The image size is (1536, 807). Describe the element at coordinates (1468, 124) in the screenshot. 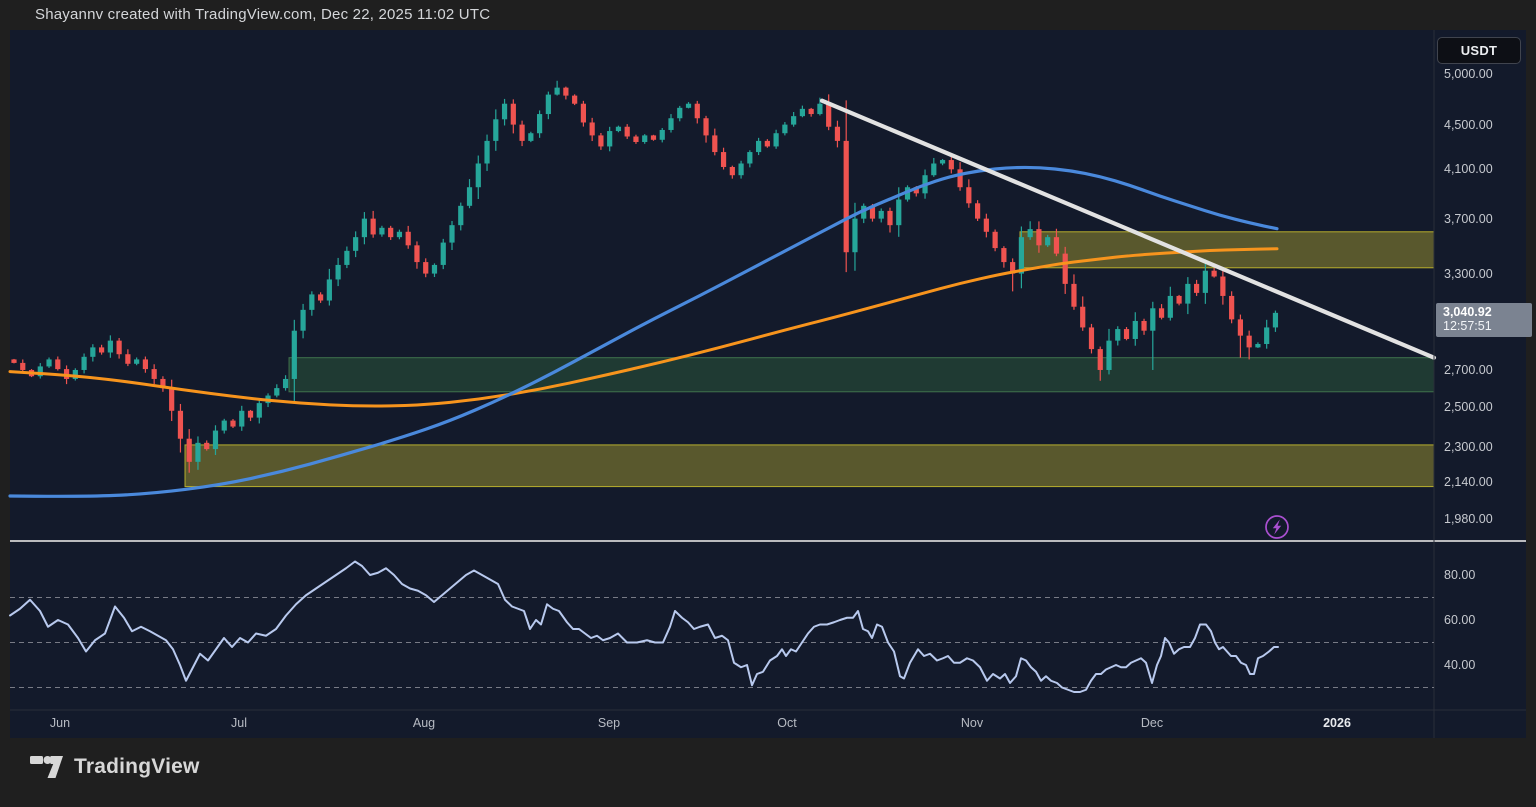

I see `price-tick-4500: 4,500.00` at that location.